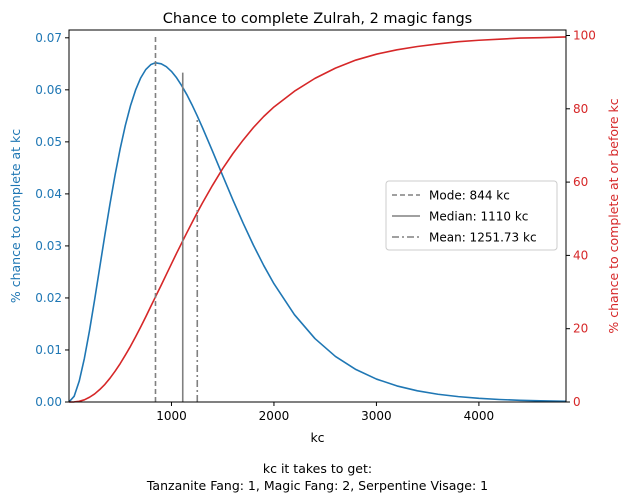  I want to click on right-y-tick-label: 0, so click(577, 402).